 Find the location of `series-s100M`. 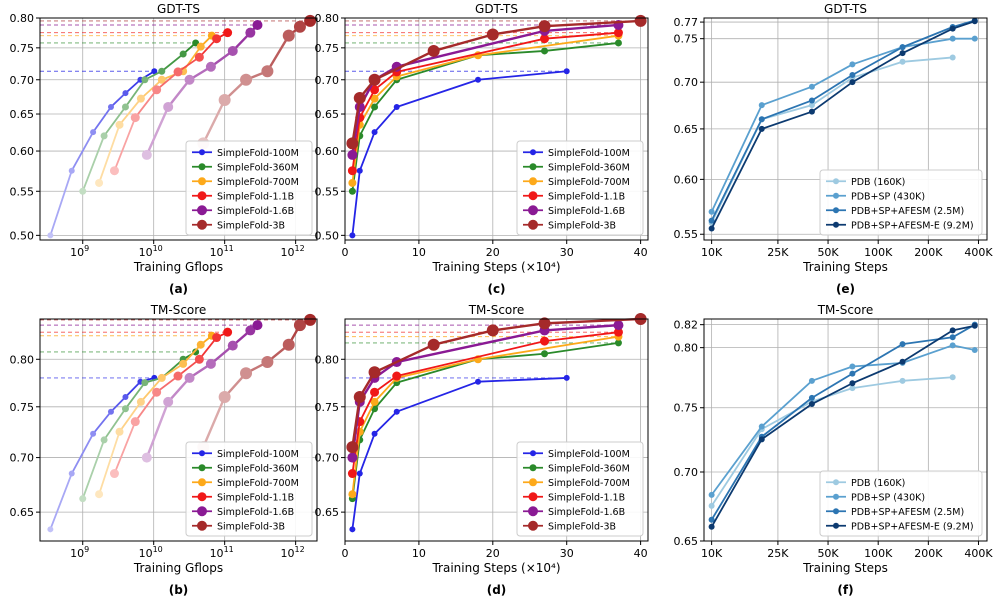

series-s100M is located at coordinates (459, 453).